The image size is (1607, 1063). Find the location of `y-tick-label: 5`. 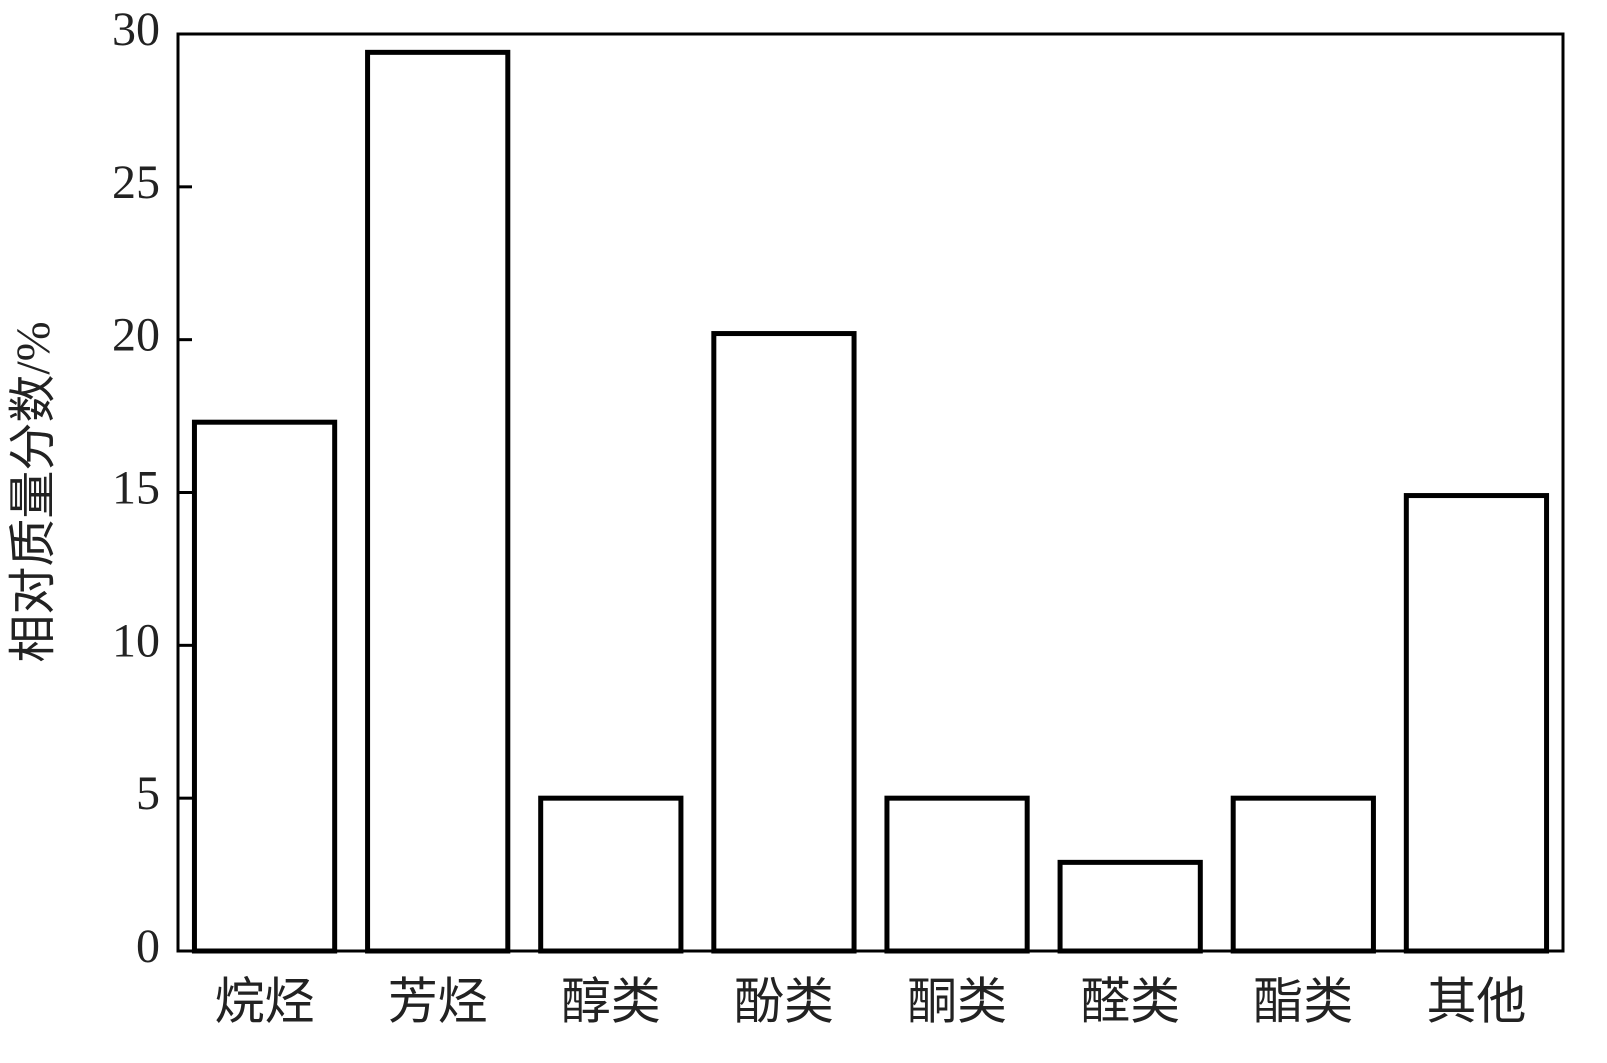

y-tick-label: 5 is located at coordinates (148, 793).